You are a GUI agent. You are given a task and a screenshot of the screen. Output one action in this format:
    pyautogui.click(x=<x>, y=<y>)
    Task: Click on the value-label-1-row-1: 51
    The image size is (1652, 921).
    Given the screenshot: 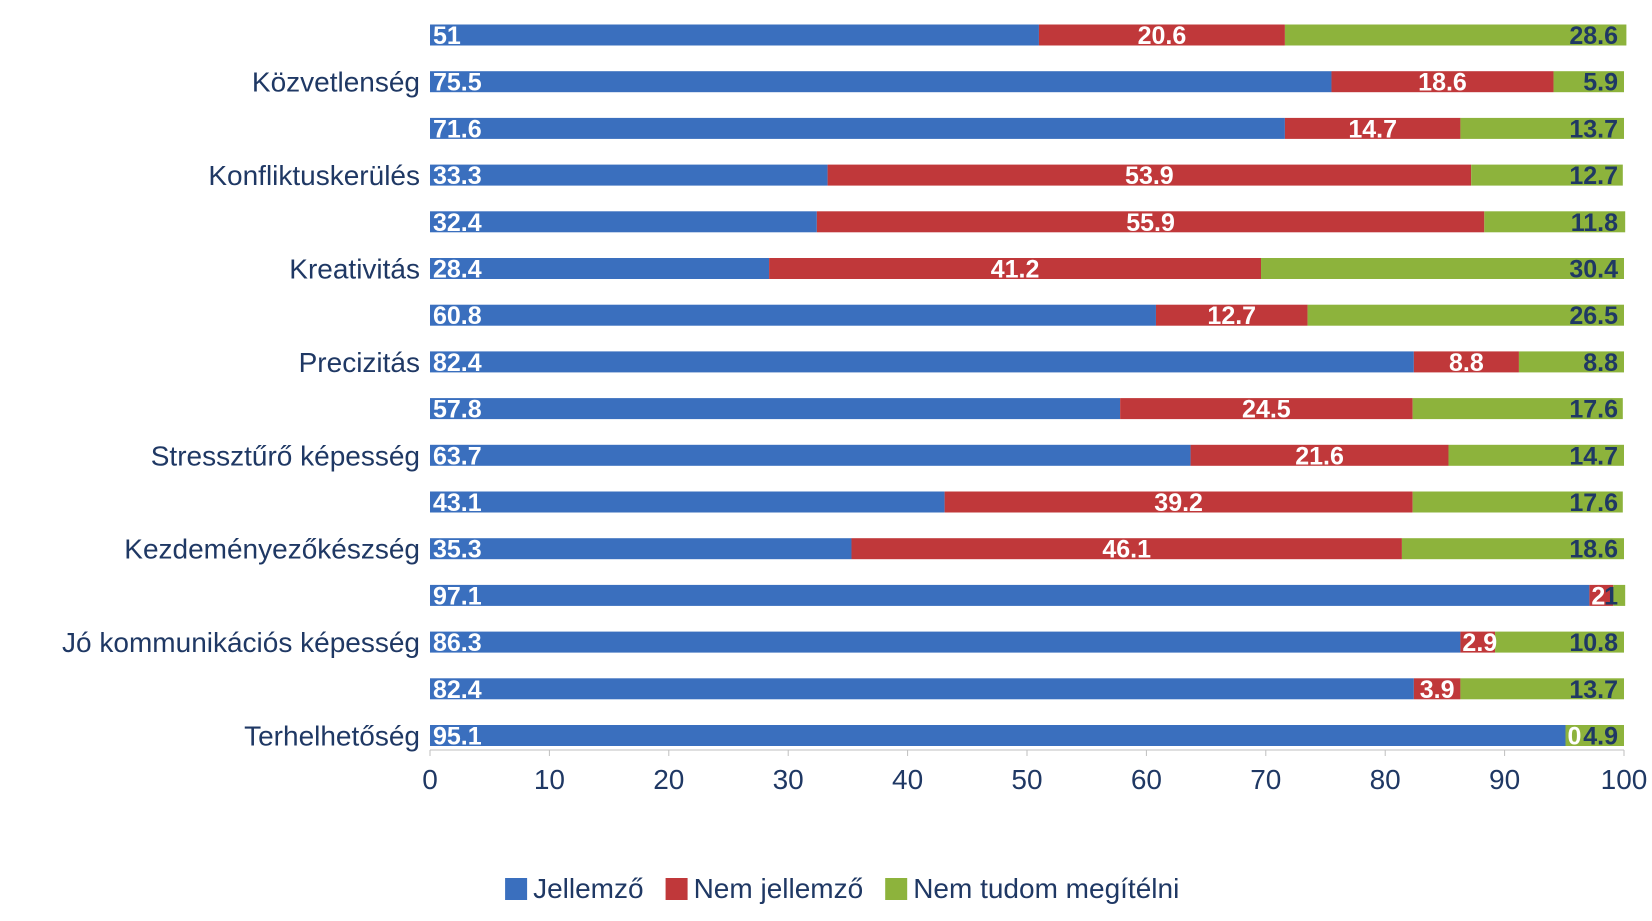 What is the action you would take?
    pyautogui.click(x=447, y=36)
    